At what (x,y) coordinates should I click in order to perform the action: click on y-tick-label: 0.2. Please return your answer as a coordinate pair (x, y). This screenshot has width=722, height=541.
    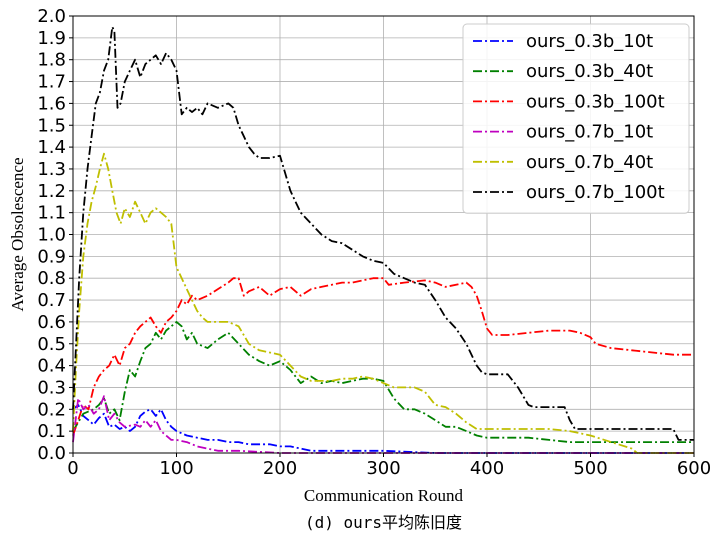
    Looking at the image, I should click on (51, 409).